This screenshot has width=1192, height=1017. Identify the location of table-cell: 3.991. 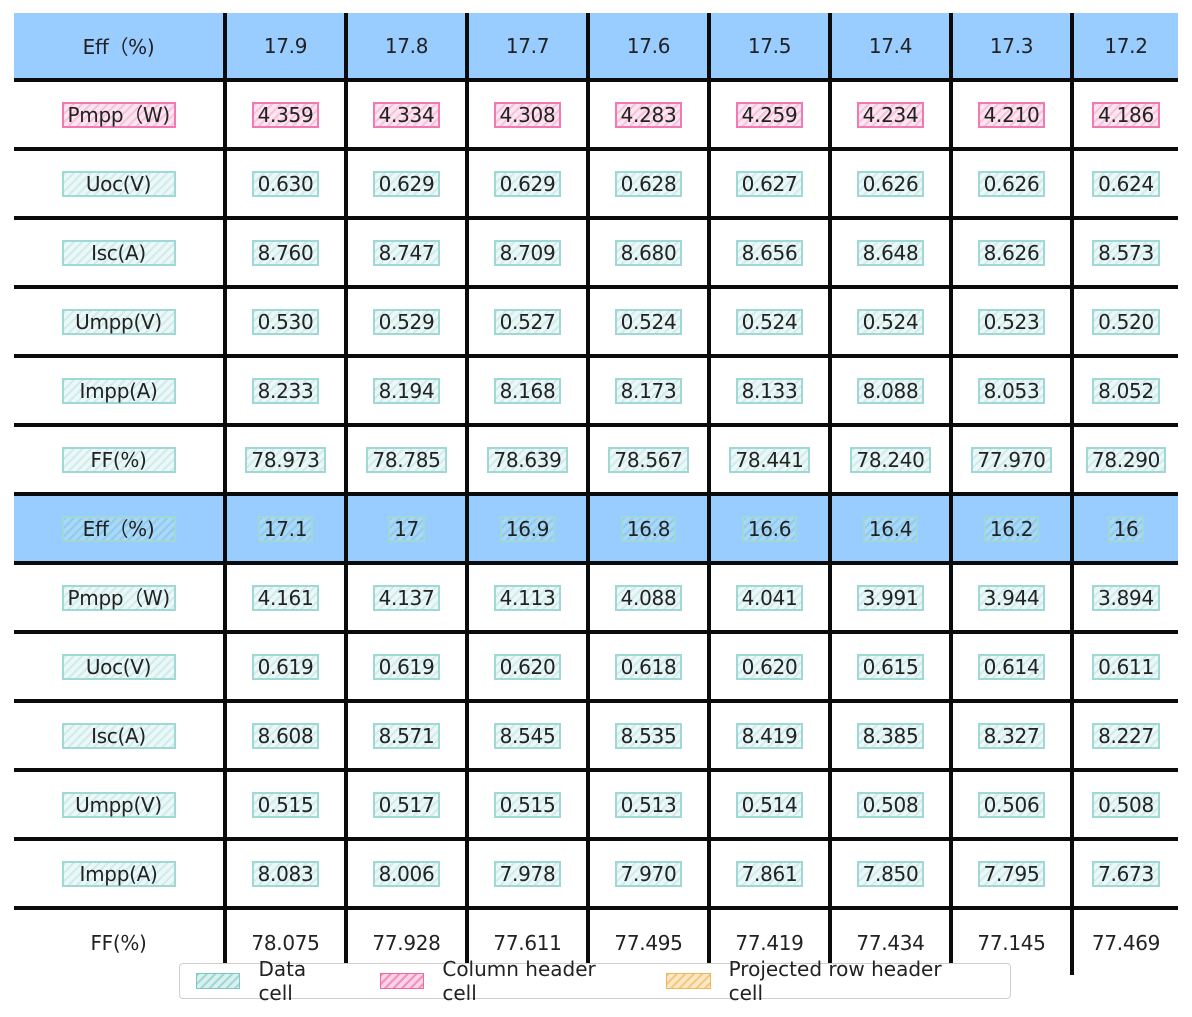
(891, 598).